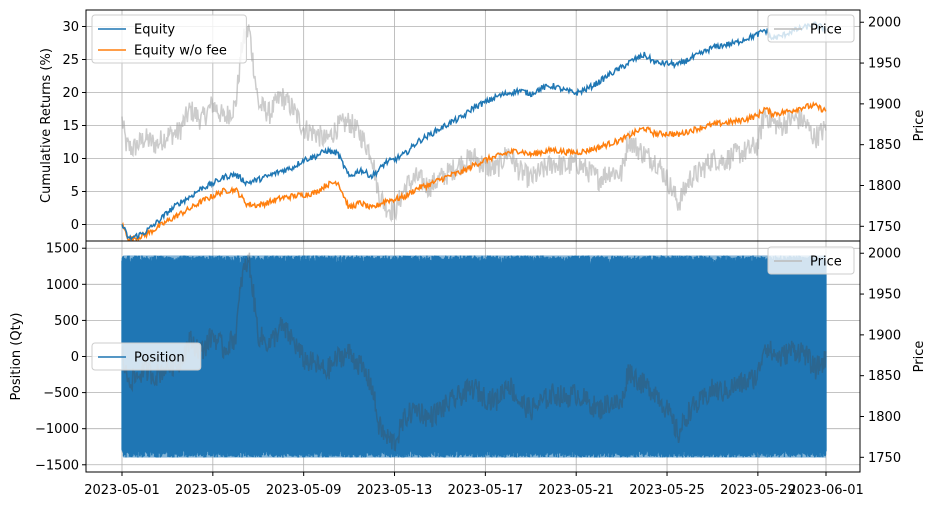 This screenshot has width=936, height=505. What do you see at coordinates (70, 93) in the screenshot?
I see `top-y-tick-label: 20` at bounding box center [70, 93].